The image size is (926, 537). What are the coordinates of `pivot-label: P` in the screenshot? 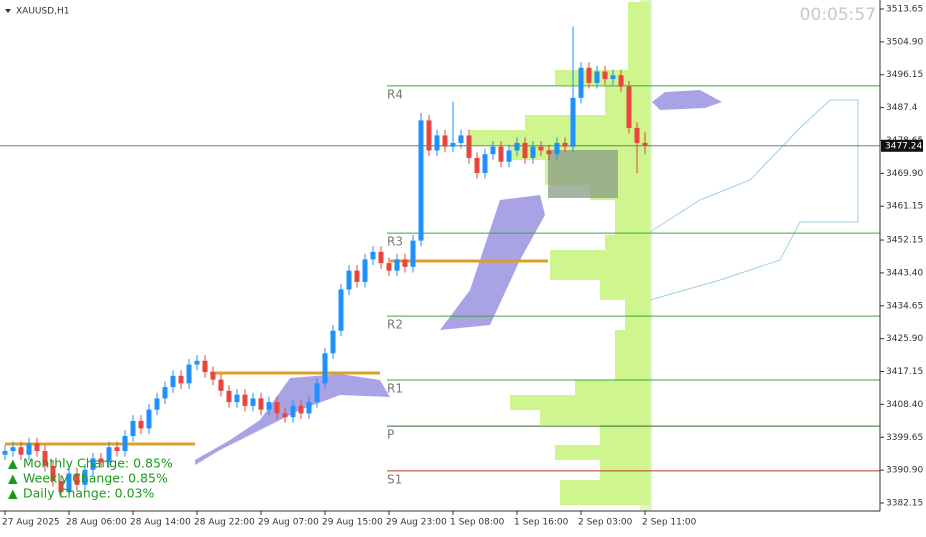 It's located at (390, 435).